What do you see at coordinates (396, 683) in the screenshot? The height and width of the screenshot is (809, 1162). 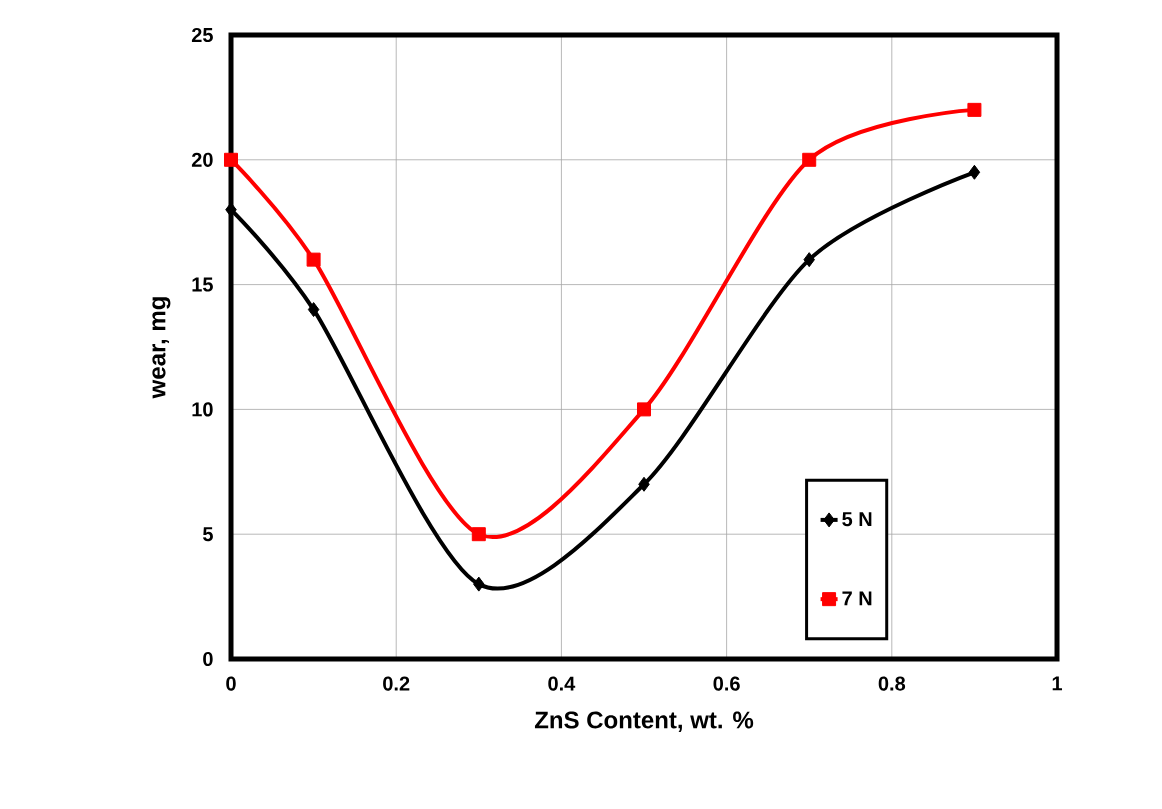 I see `x-tick-label: 0.2` at bounding box center [396, 683].